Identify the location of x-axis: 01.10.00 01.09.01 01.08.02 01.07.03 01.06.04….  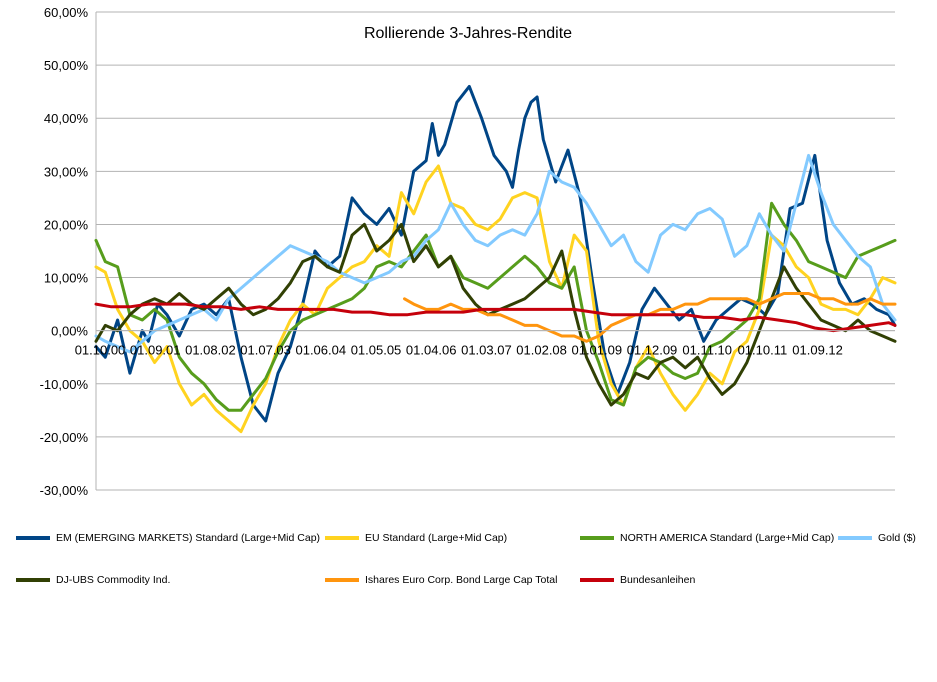
(485, 344).